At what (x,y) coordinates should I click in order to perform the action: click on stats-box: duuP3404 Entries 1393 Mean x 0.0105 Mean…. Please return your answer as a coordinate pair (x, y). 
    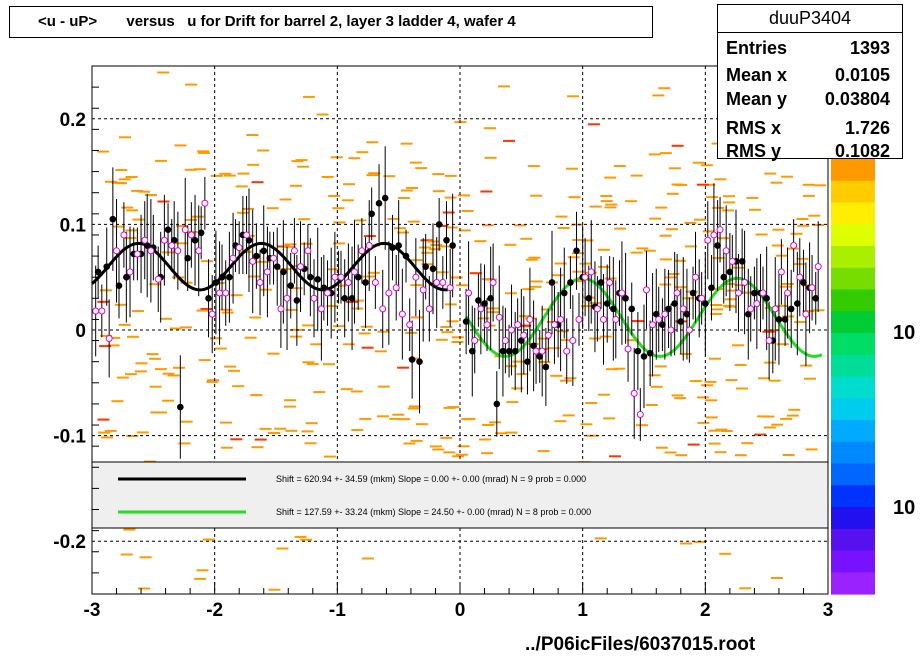
    Looking at the image, I should click on (810, 82).